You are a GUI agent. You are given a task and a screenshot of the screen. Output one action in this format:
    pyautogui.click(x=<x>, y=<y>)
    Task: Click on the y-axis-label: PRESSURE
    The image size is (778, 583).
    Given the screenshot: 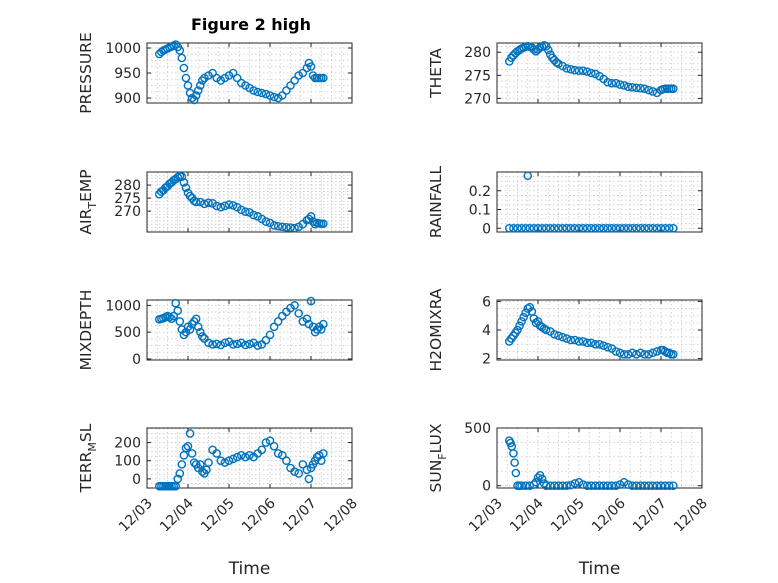 What is the action you would take?
    pyautogui.click(x=86, y=73)
    